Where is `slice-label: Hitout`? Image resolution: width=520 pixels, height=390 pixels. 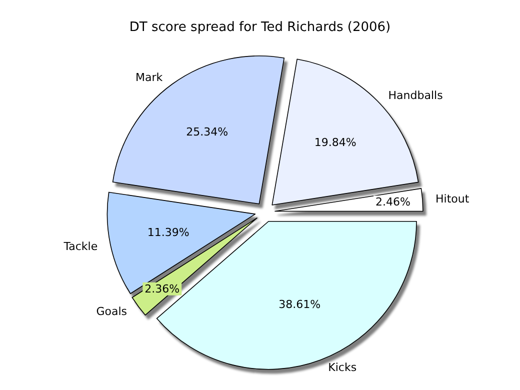 slice-label: Hitout is located at coordinates (453, 199).